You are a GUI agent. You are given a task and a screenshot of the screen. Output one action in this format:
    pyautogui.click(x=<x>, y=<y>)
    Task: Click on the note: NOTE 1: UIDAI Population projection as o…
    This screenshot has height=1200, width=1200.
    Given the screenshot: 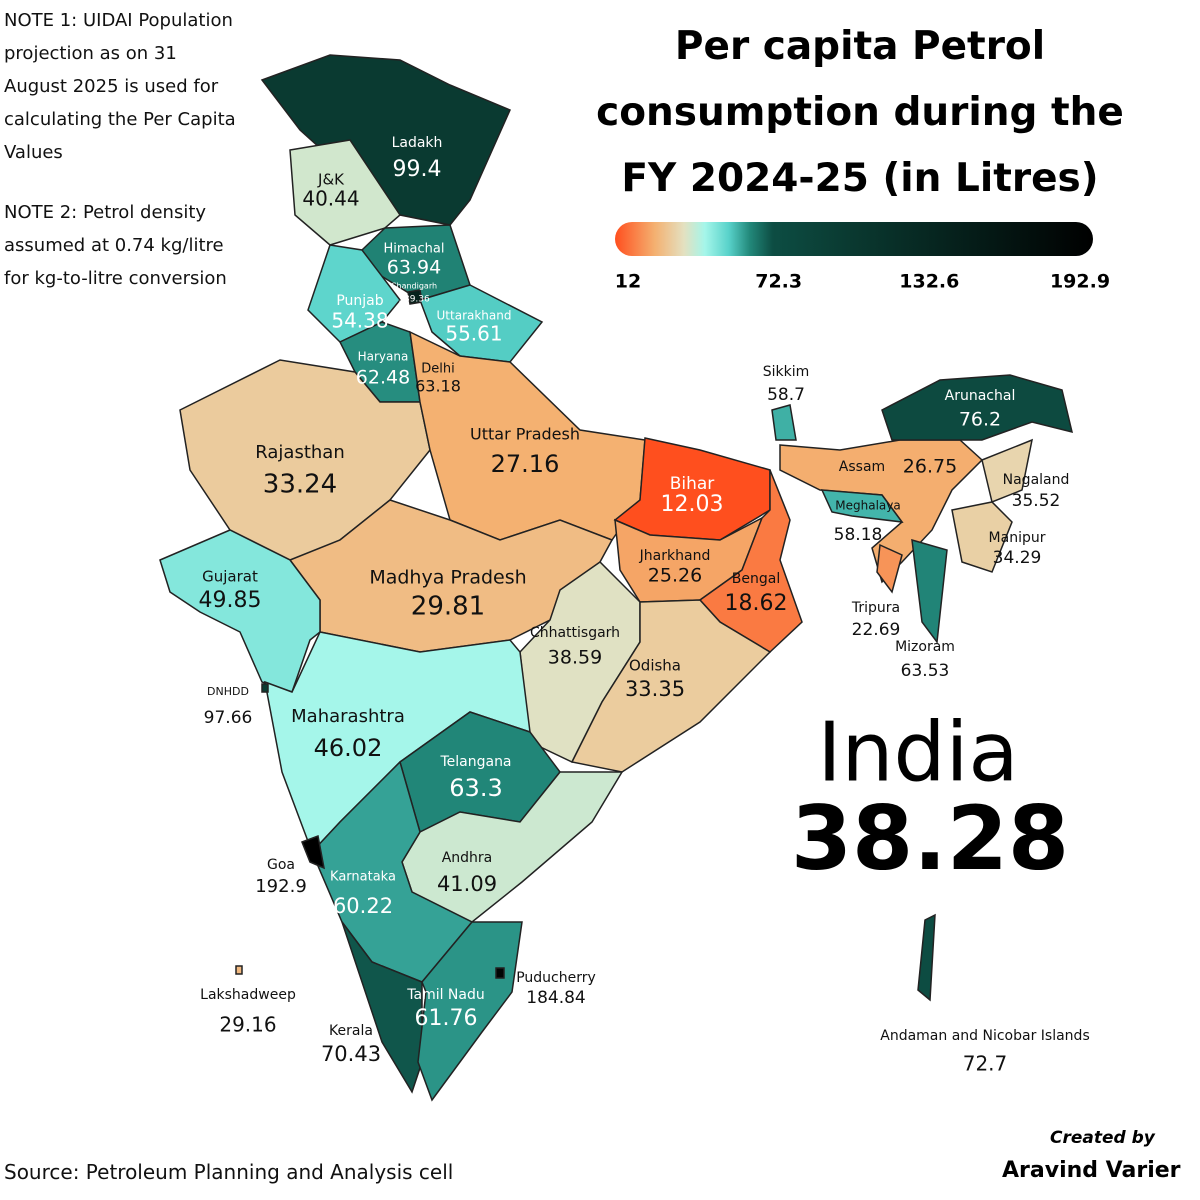 What is the action you would take?
    pyautogui.click(x=120, y=86)
    